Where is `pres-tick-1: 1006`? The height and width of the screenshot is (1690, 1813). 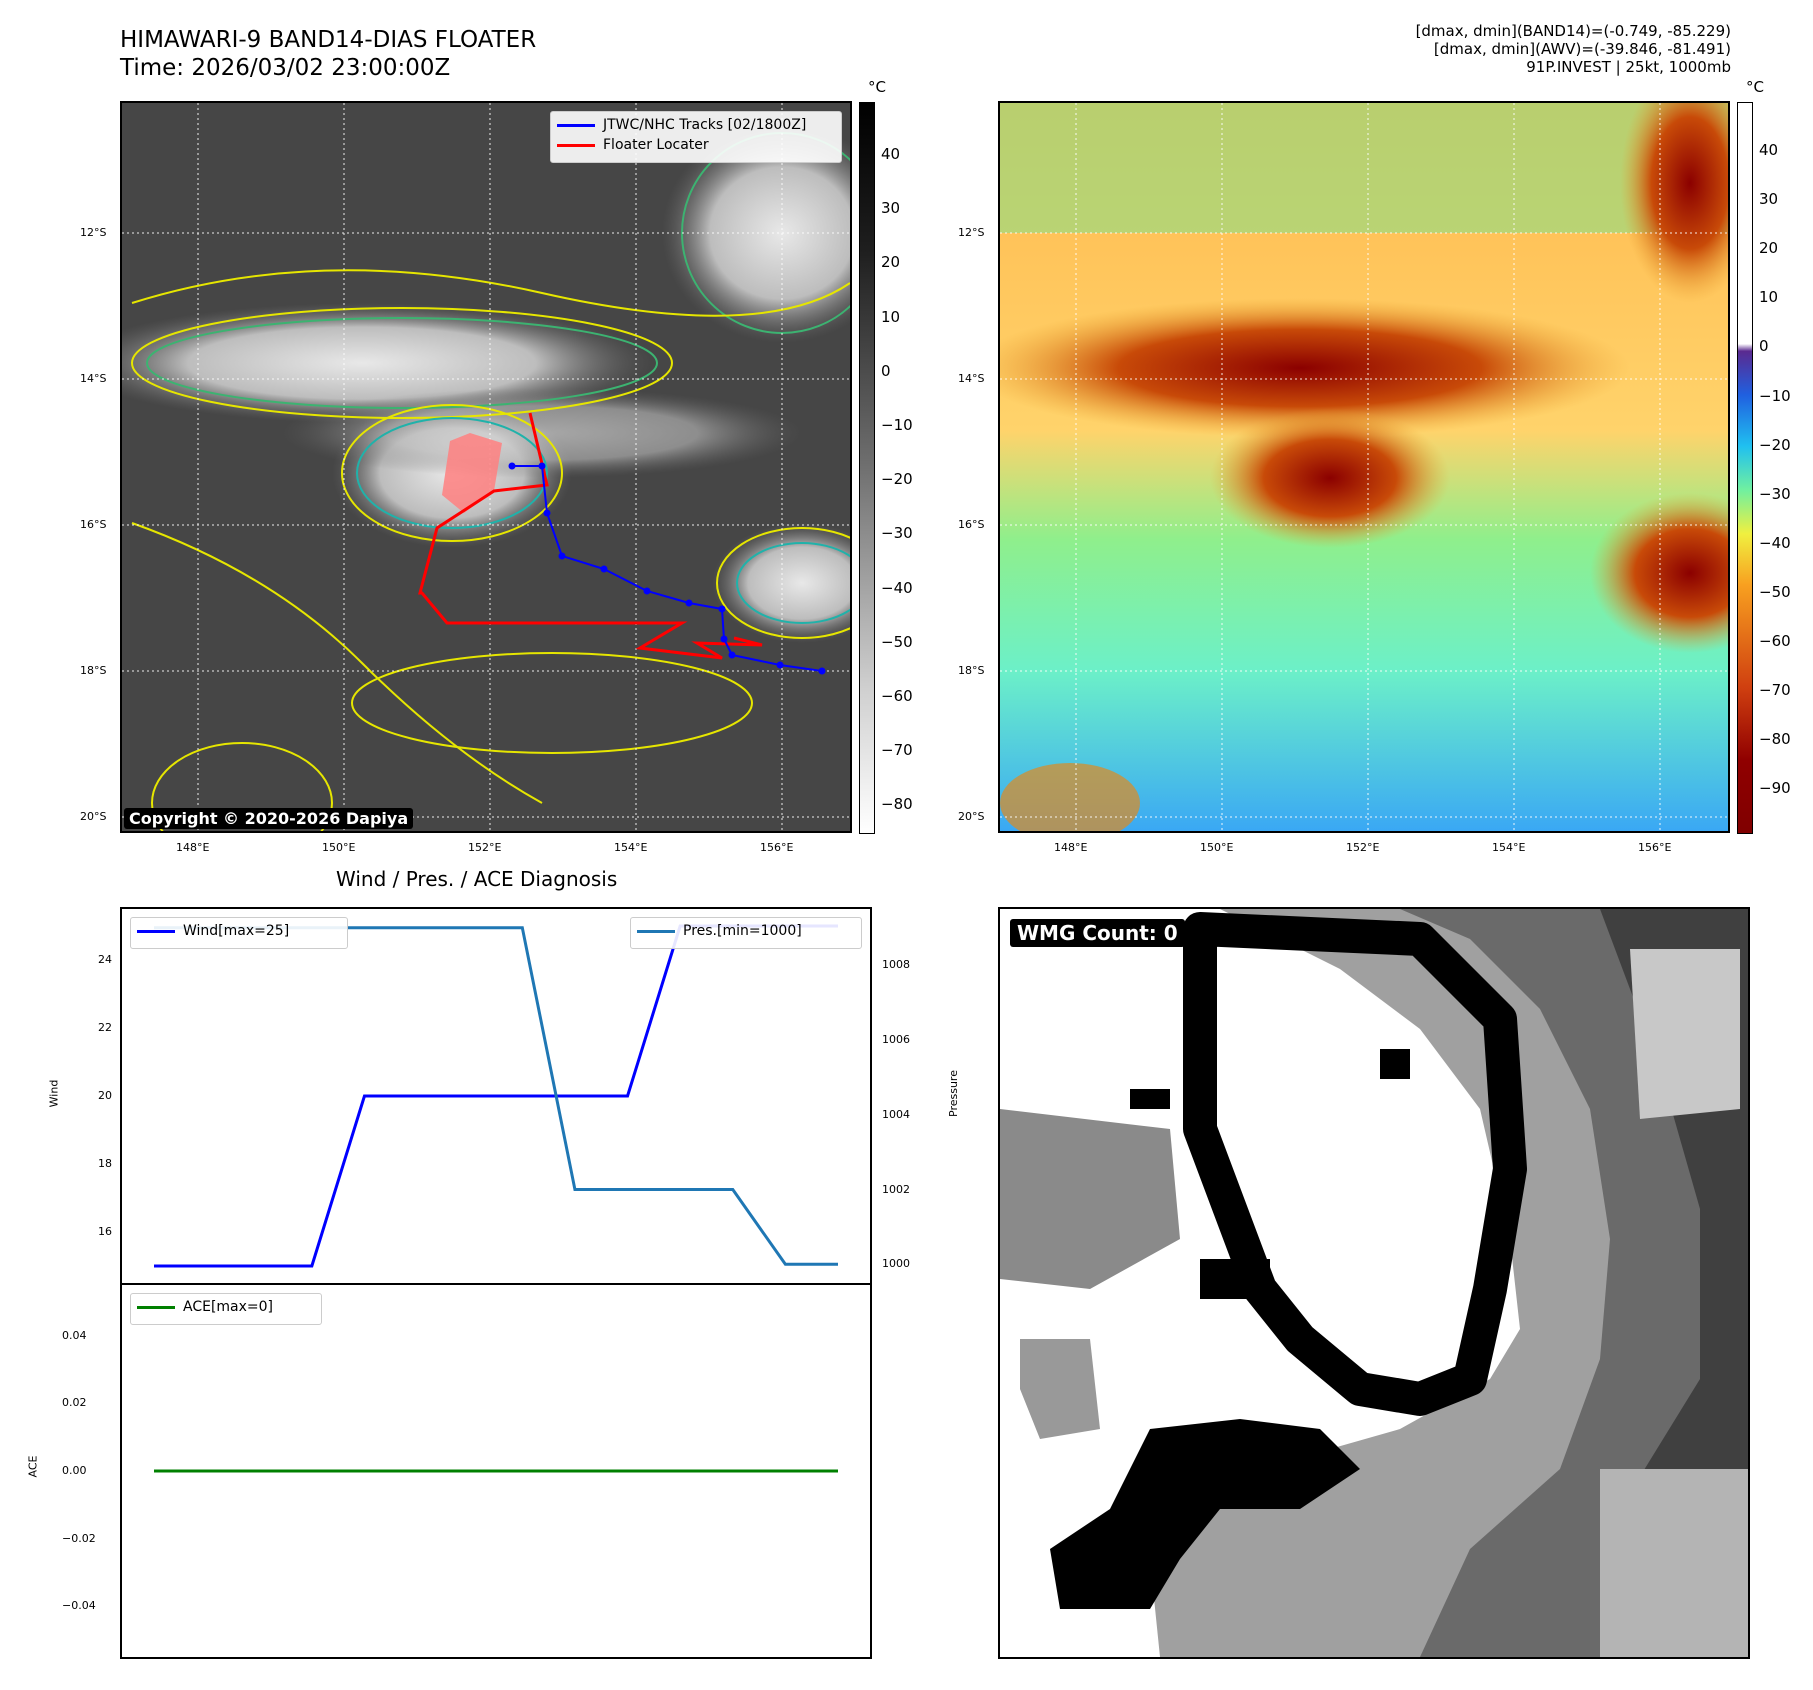
pres-tick-1: 1006 is located at coordinates (896, 1039).